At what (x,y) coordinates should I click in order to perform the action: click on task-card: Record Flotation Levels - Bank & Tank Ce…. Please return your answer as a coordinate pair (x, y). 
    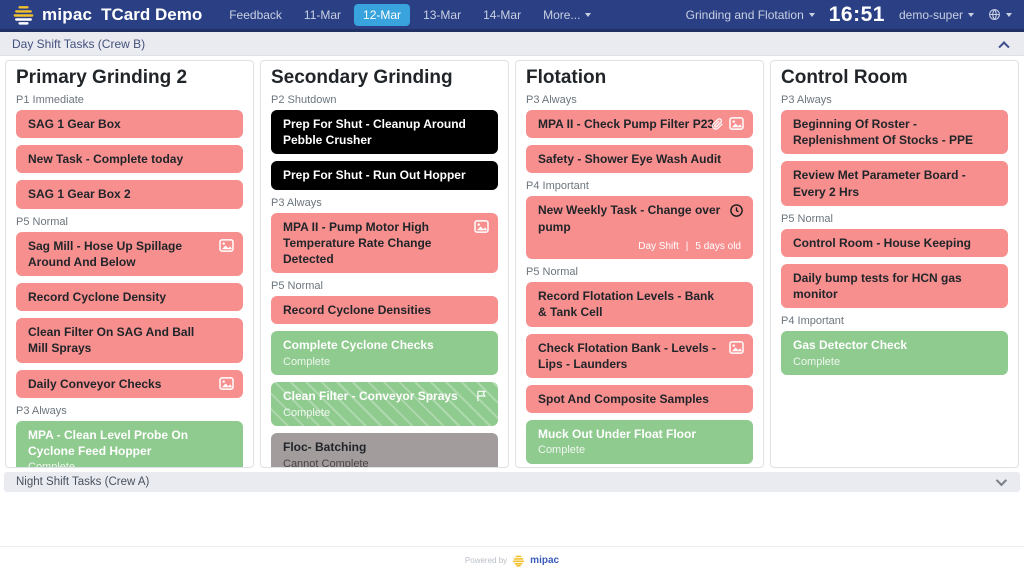
    Looking at the image, I should click on (639, 304).